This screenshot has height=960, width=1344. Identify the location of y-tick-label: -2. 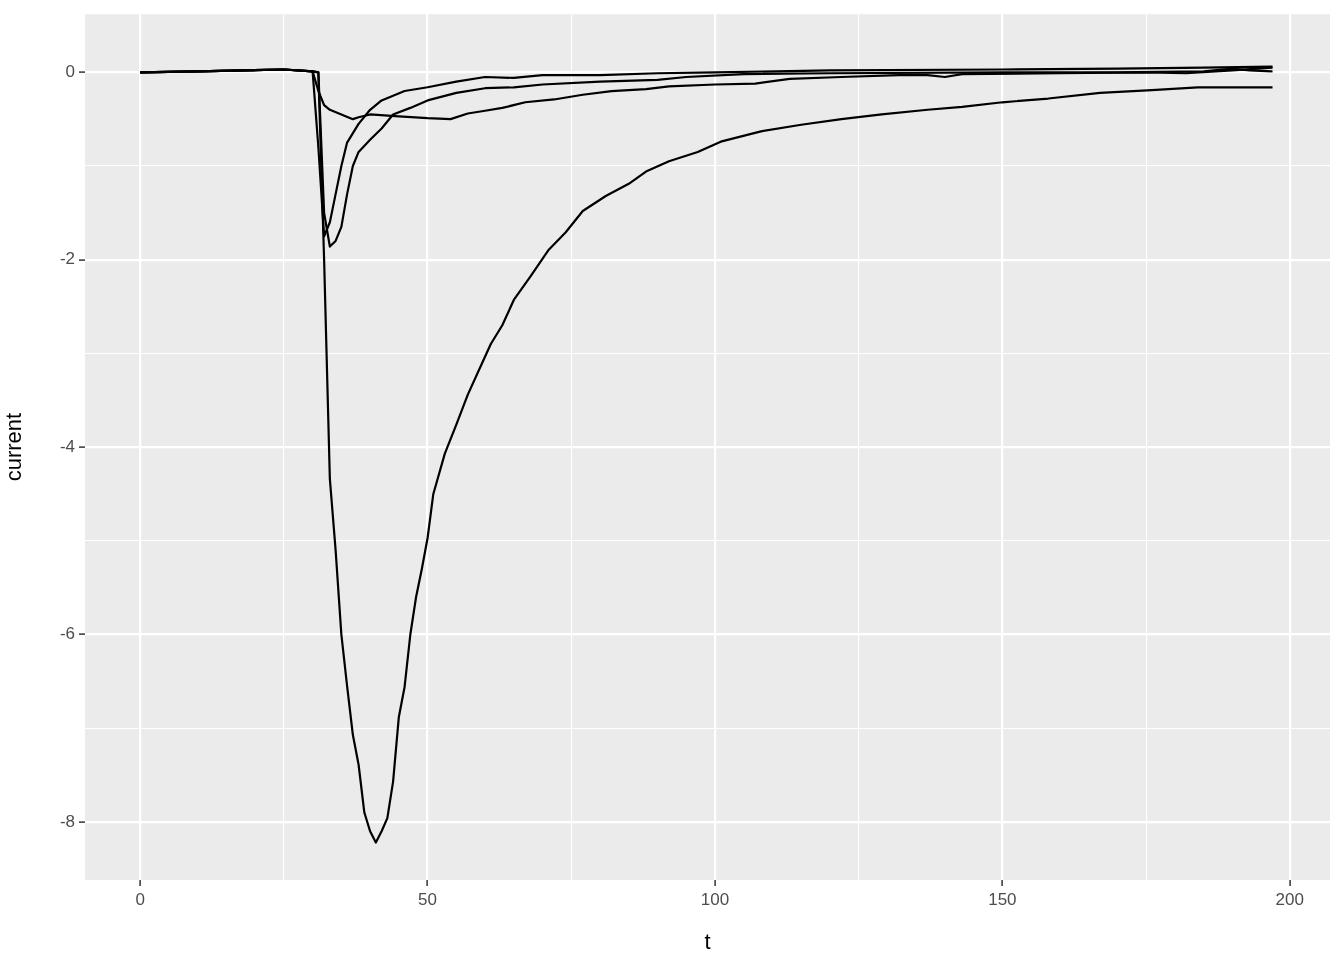
(67, 259).